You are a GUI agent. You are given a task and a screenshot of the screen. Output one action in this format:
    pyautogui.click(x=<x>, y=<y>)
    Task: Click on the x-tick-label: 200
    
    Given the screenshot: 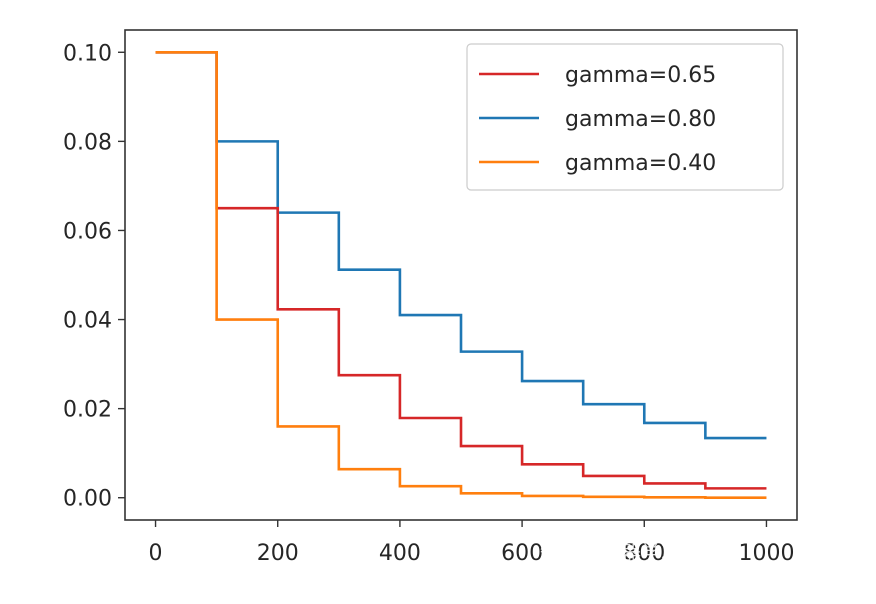 What is the action you would take?
    pyautogui.click(x=278, y=553)
    